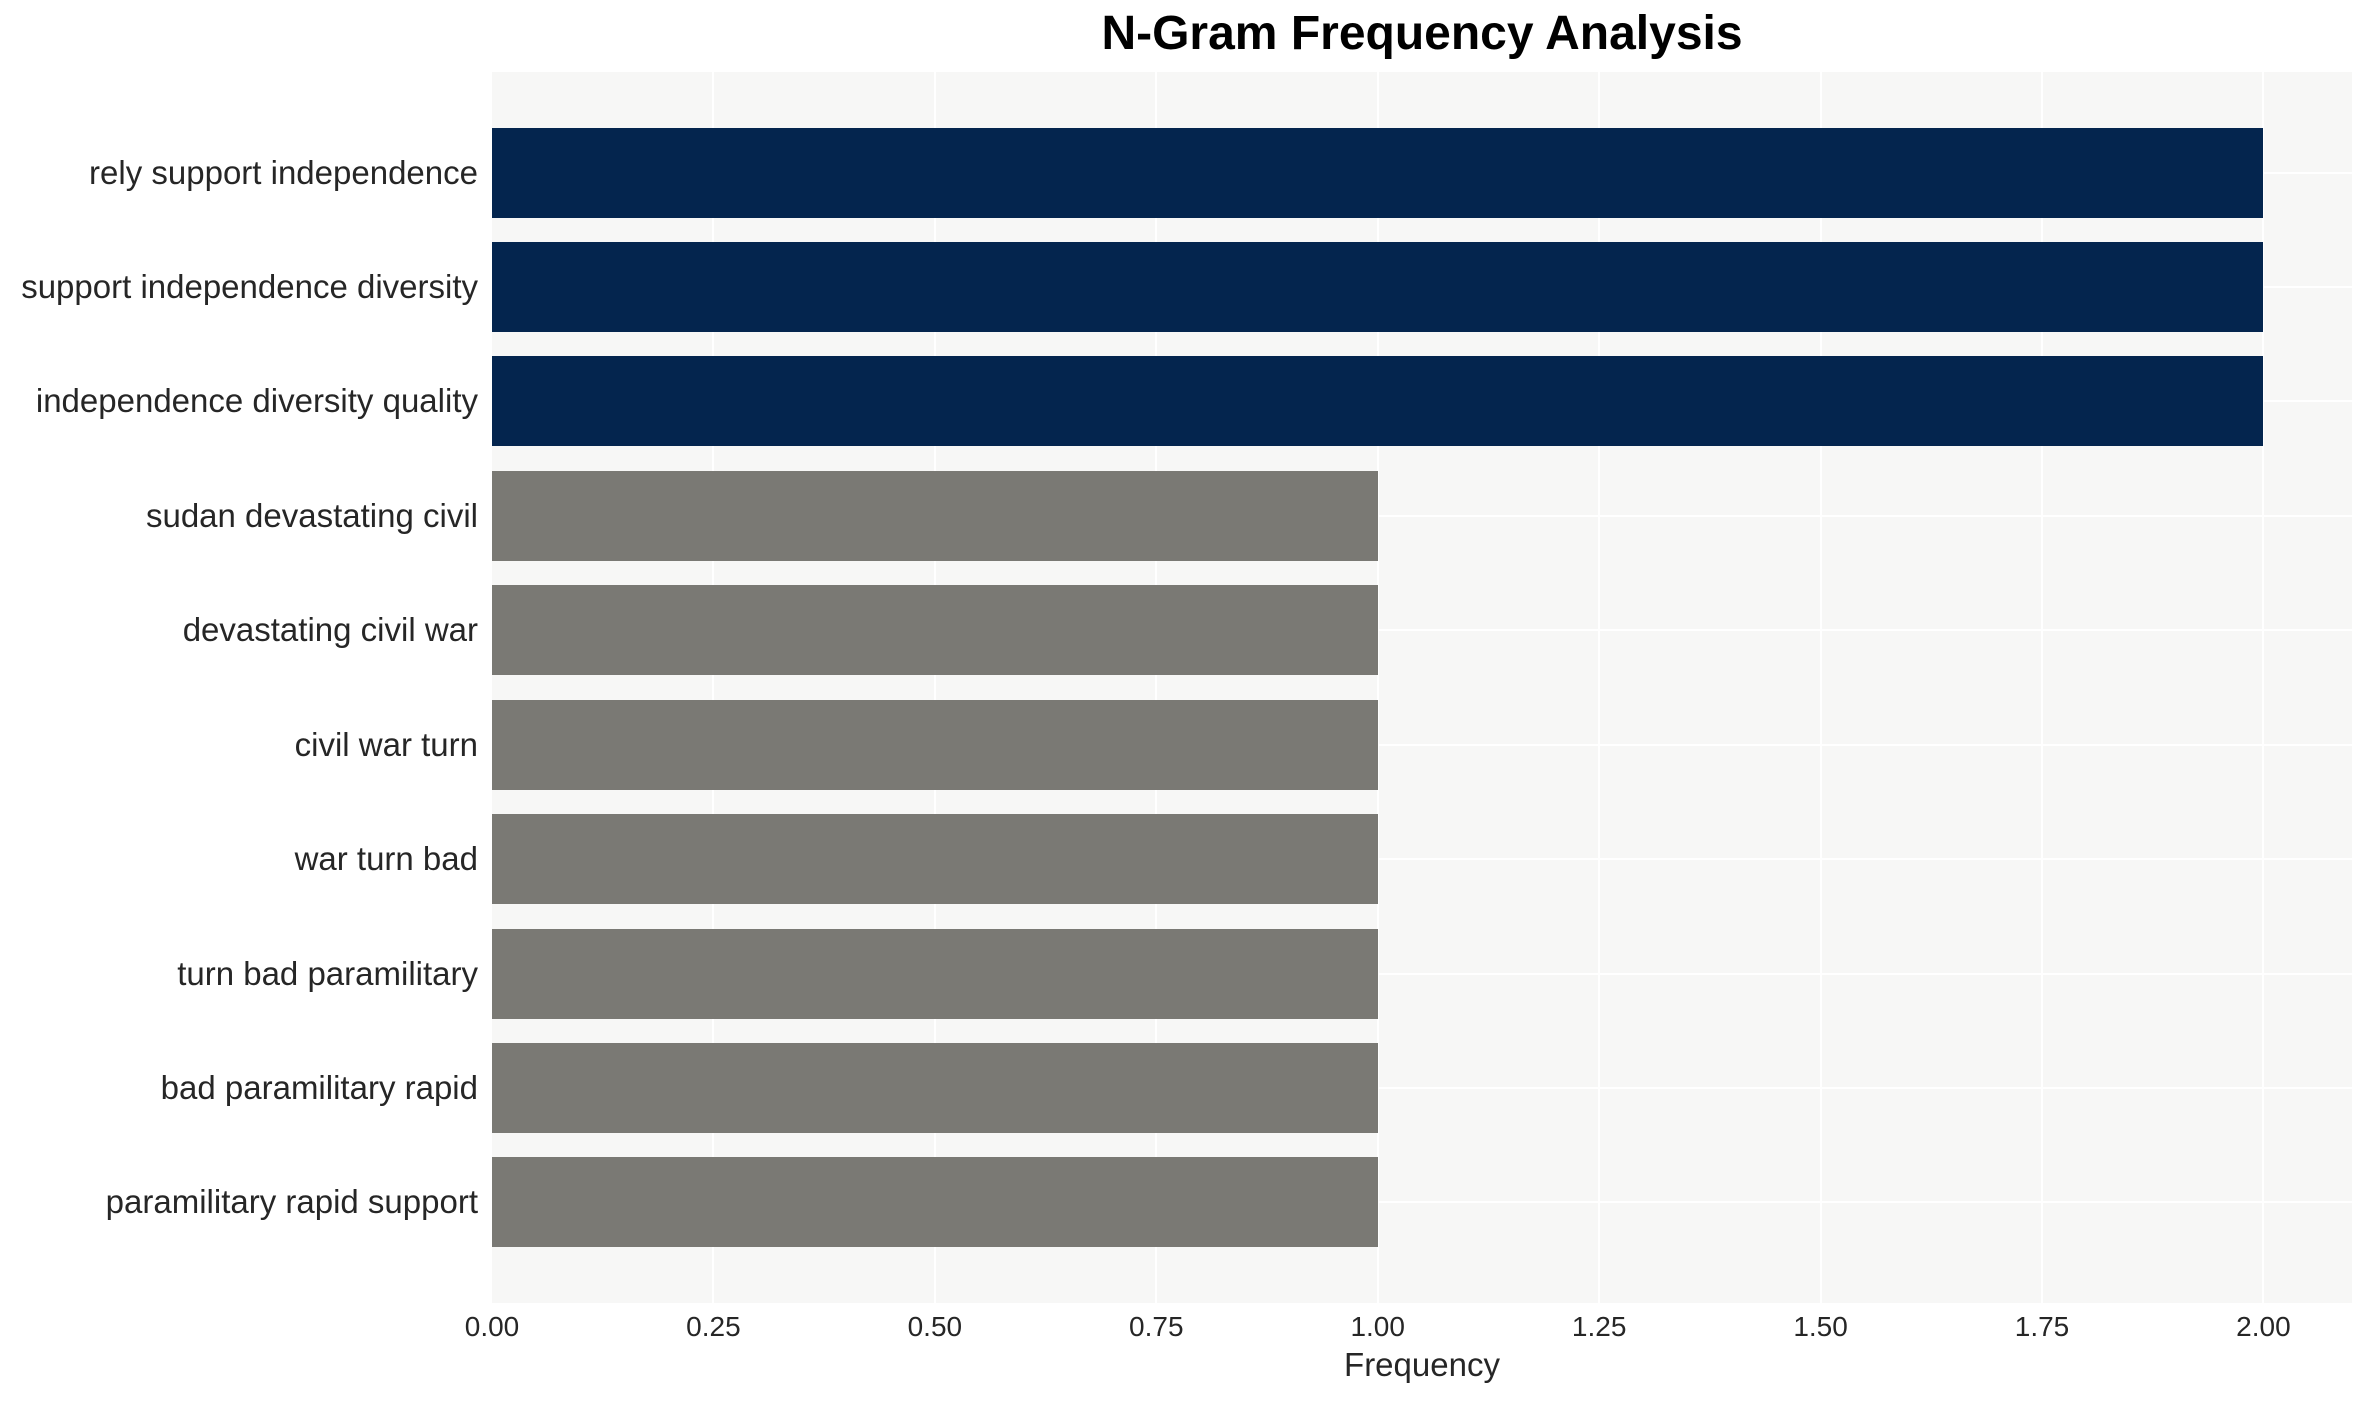  Describe the element at coordinates (386, 859) in the screenshot. I see `y-tick-label: war turn bad` at that location.